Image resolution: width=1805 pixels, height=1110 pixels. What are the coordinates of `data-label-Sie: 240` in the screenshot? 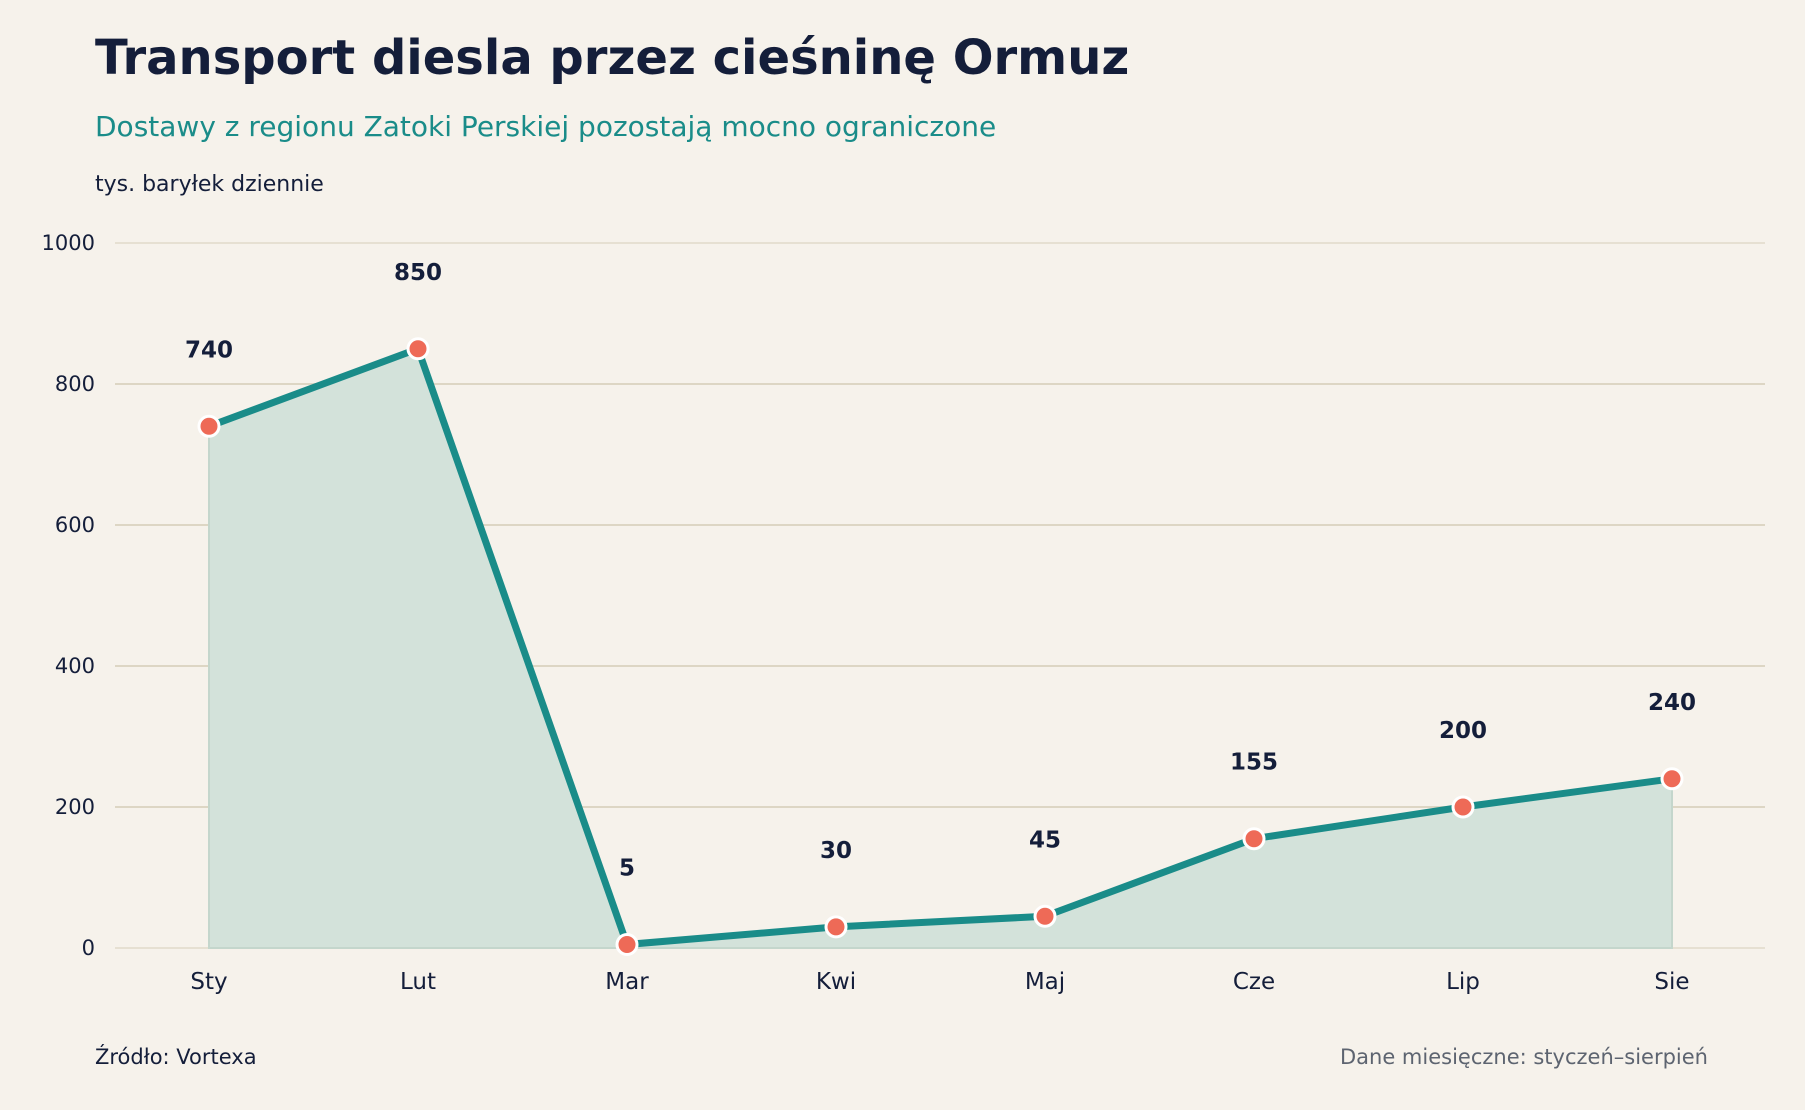 It's located at (1672, 703).